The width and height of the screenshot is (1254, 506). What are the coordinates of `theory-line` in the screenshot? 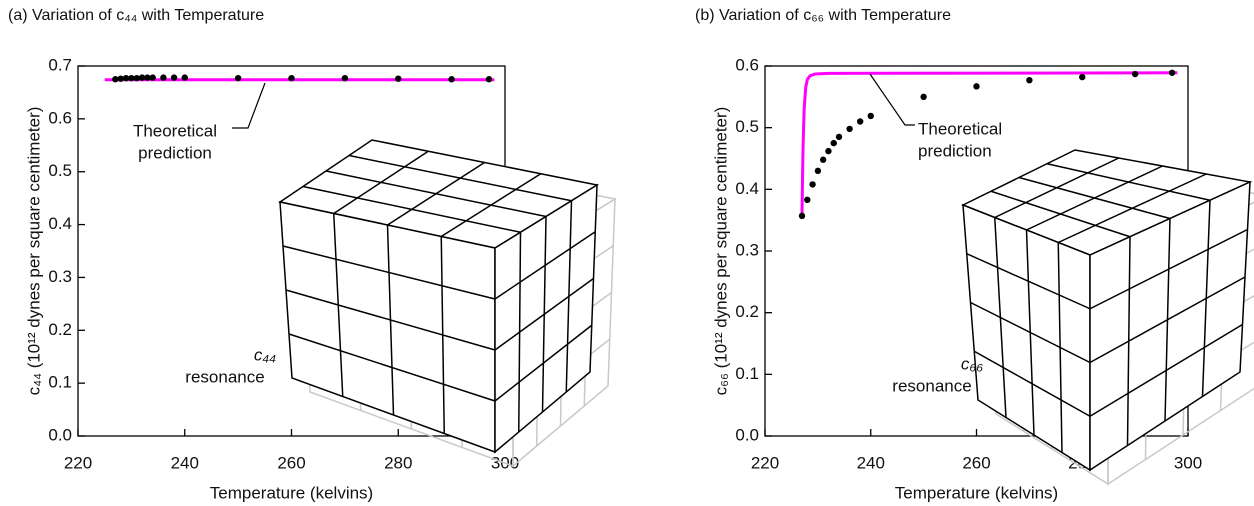 It's located at (989, 143).